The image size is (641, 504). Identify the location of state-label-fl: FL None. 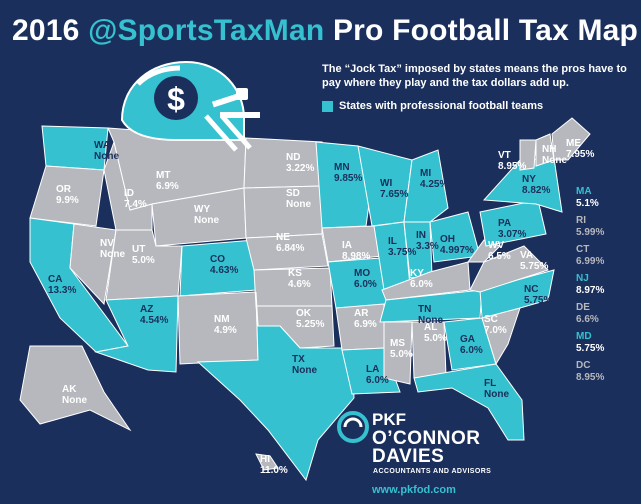
(496, 389).